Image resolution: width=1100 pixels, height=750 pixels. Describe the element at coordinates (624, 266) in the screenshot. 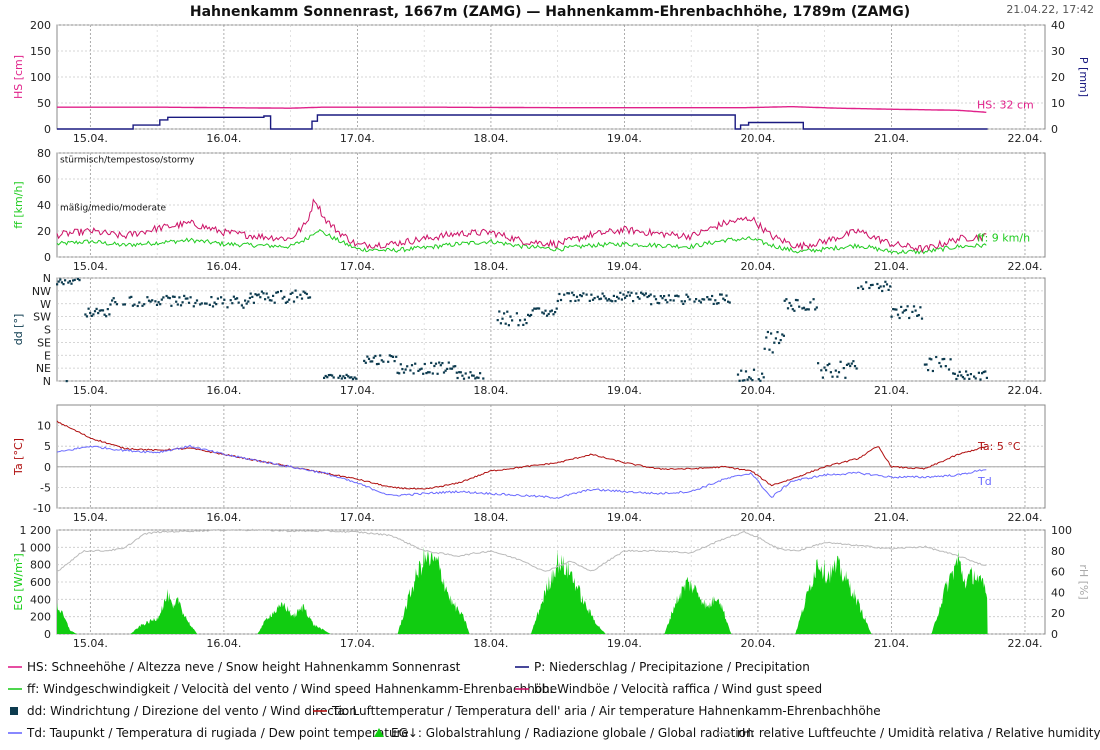

I see `x-tick-label: 19.04.` at that location.